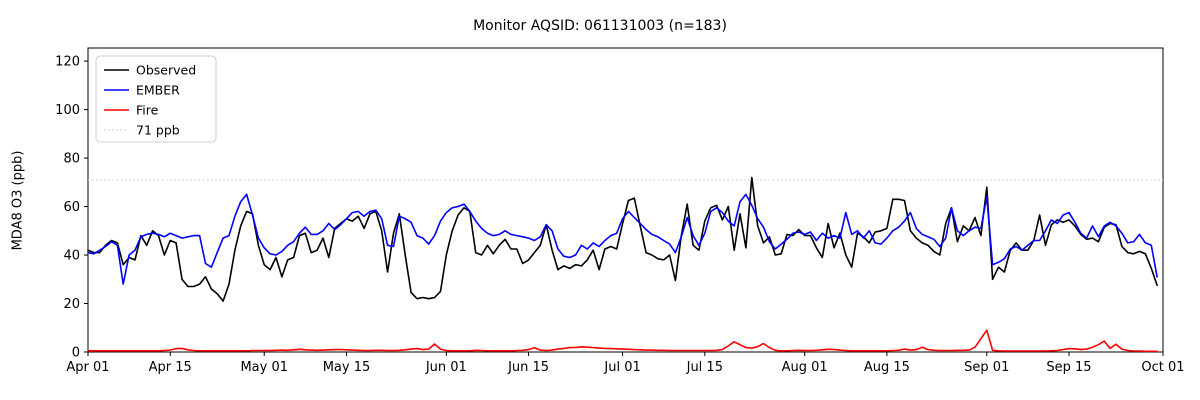  I want to click on x-tick-label: Jul 01, so click(621, 367).